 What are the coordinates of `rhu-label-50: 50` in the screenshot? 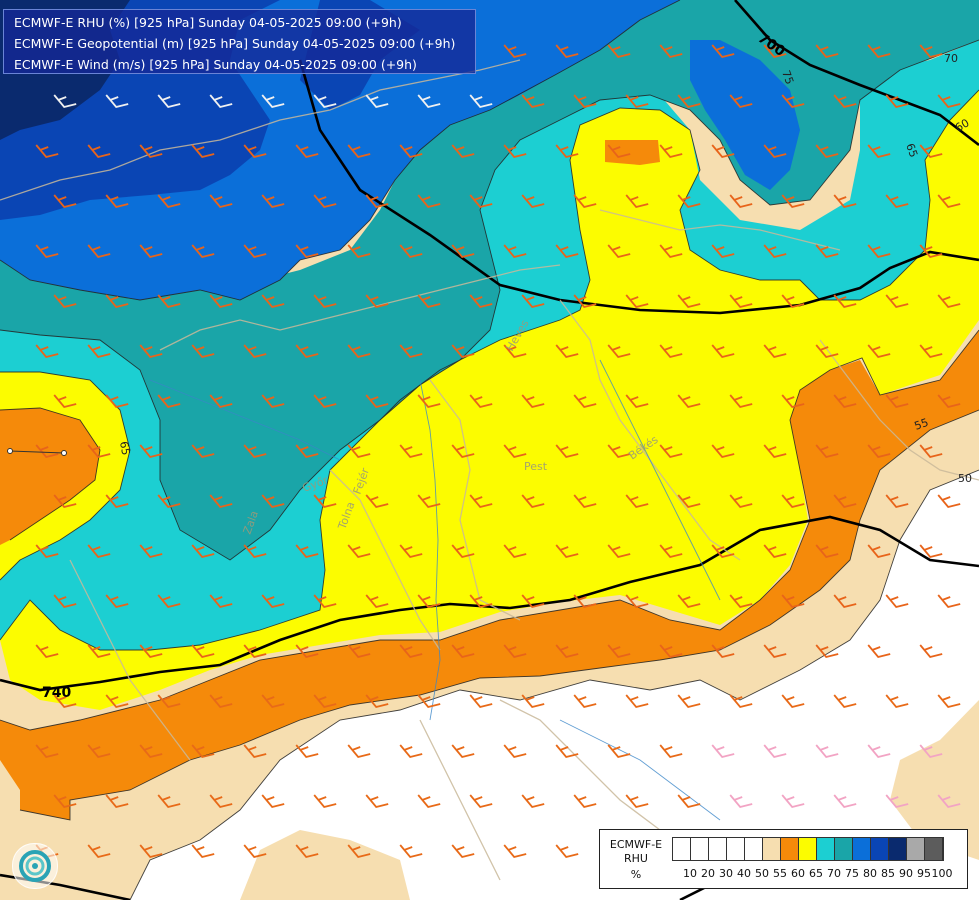 It's located at (965, 478).